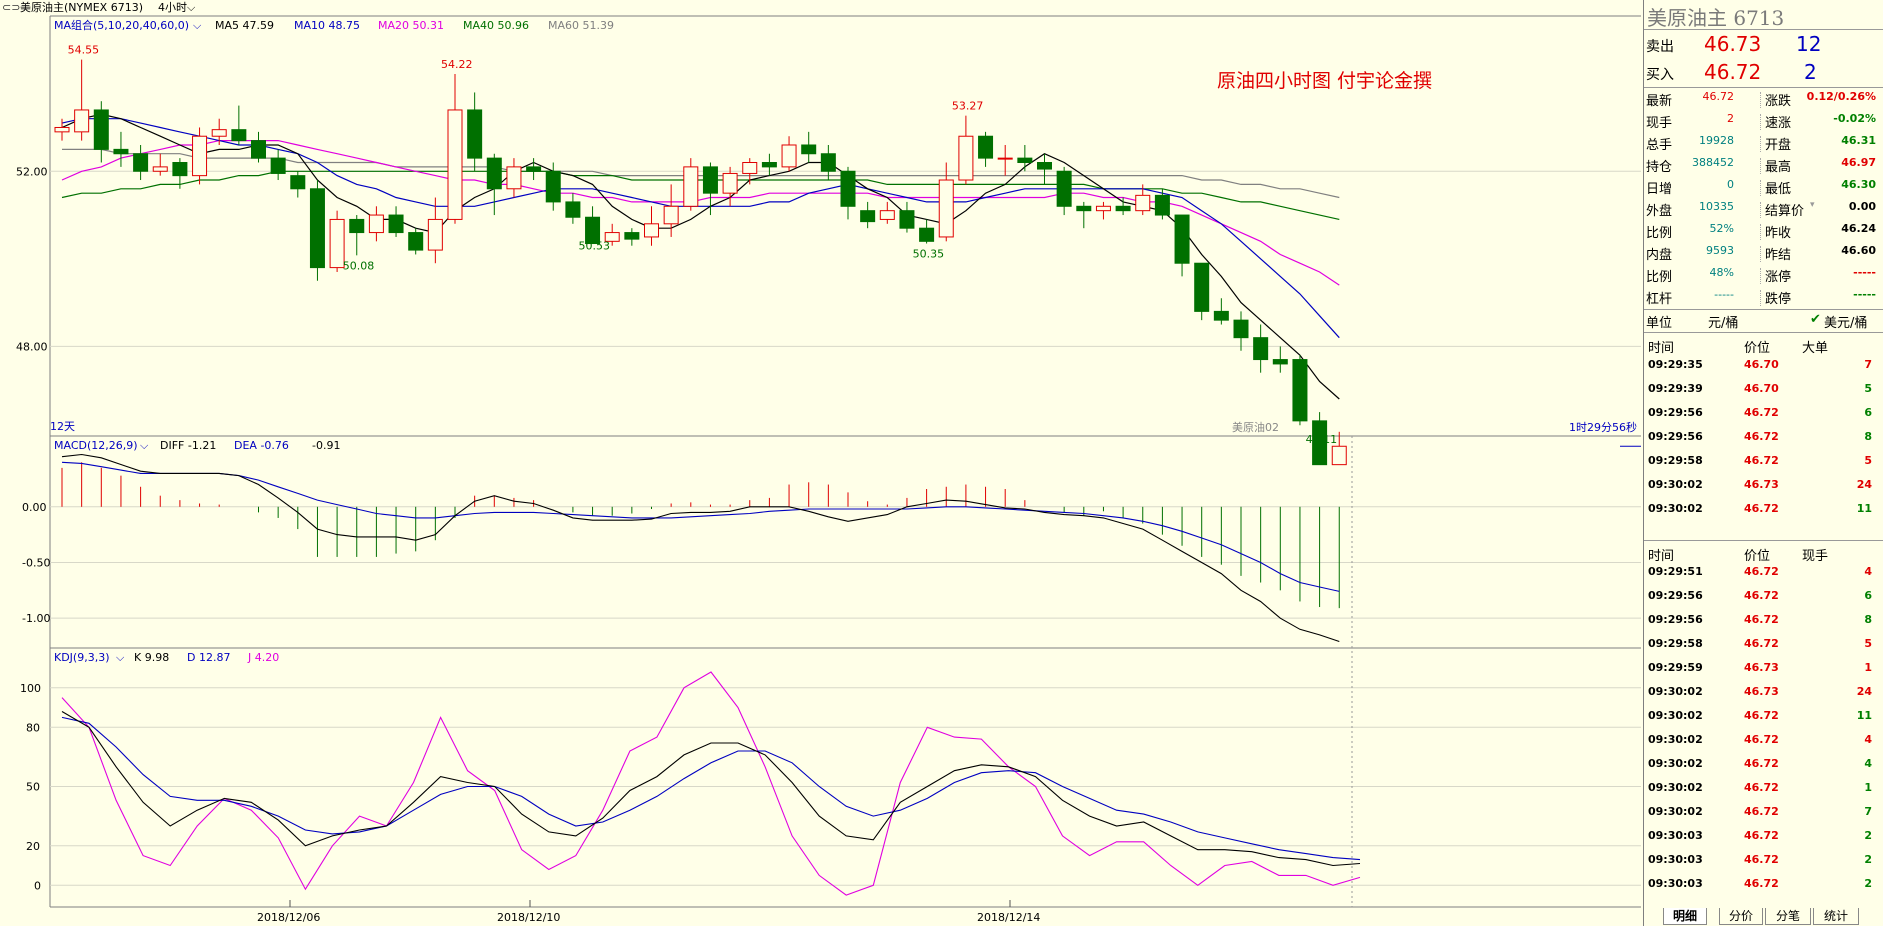  I want to click on macd-lines, so click(700, 548).